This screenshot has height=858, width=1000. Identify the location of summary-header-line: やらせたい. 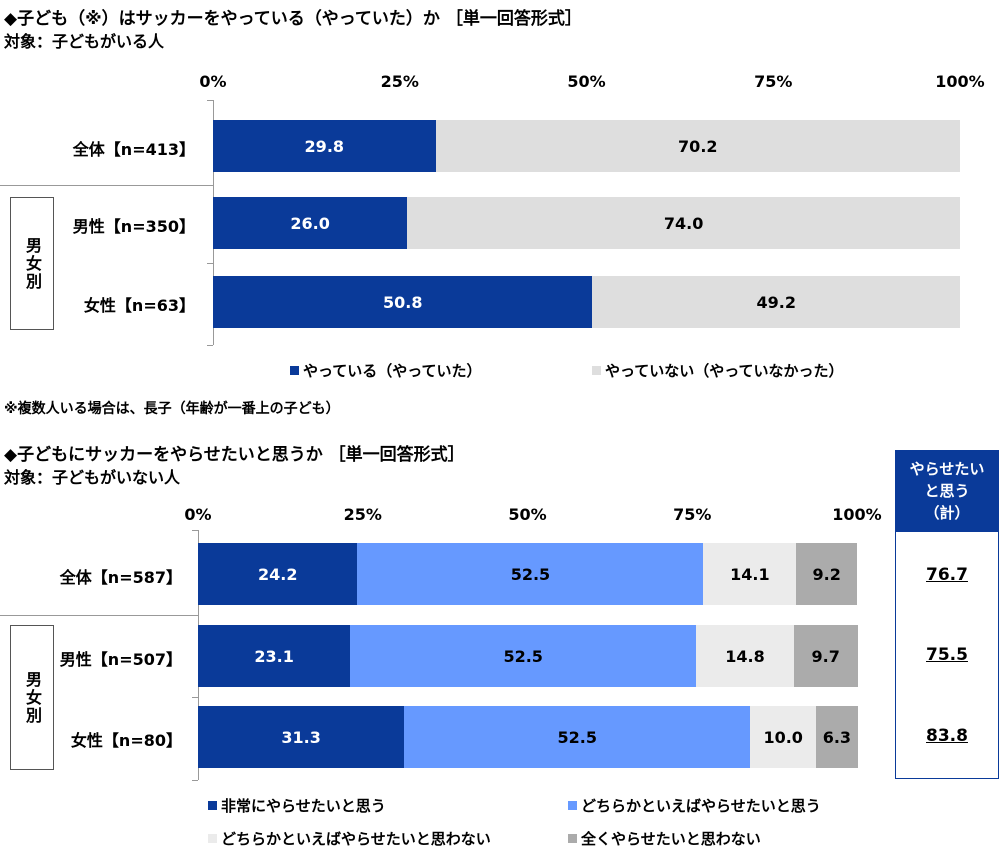
(947, 469).